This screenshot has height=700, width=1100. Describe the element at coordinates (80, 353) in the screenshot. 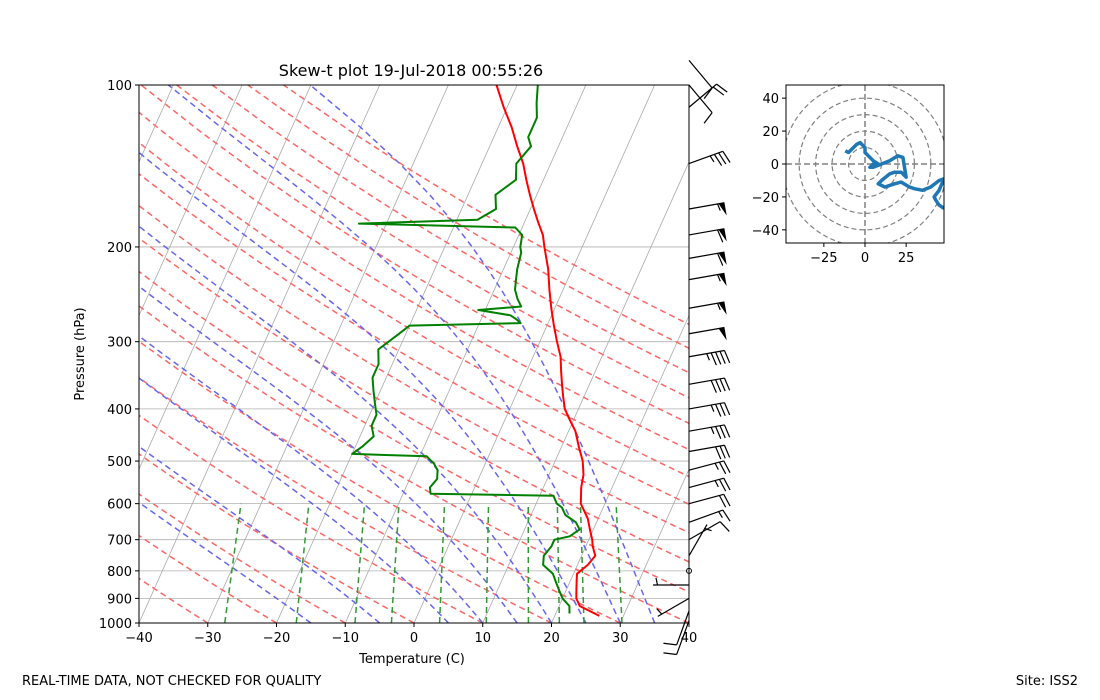

I see `y-axis-label: Pressure (hPa)` at that location.